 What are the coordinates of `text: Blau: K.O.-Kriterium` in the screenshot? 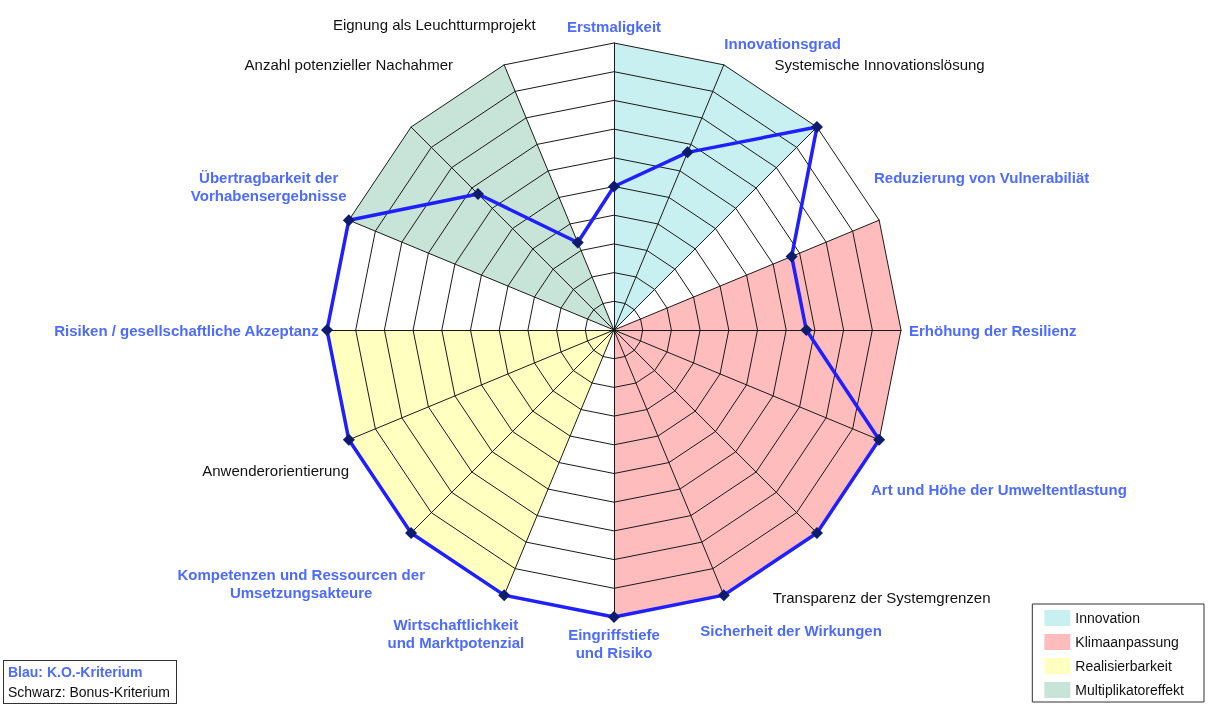 It's located at (76, 672).